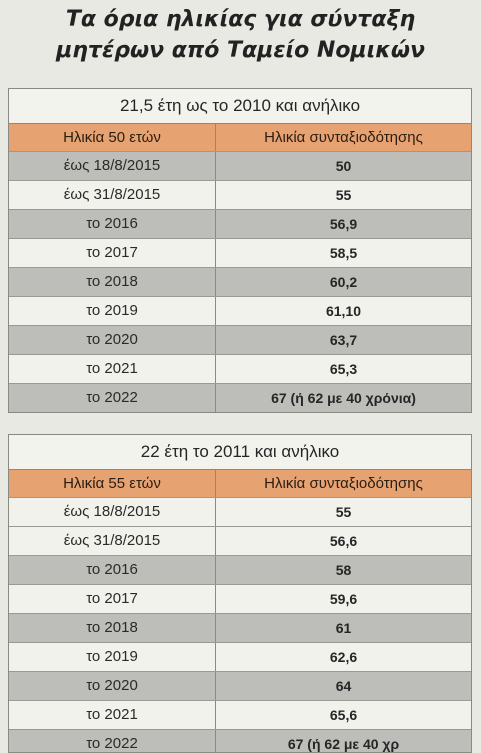 The image size is (481, 753). I want to click on table-row: έως 18/8/2015 50, so click(240, 165).